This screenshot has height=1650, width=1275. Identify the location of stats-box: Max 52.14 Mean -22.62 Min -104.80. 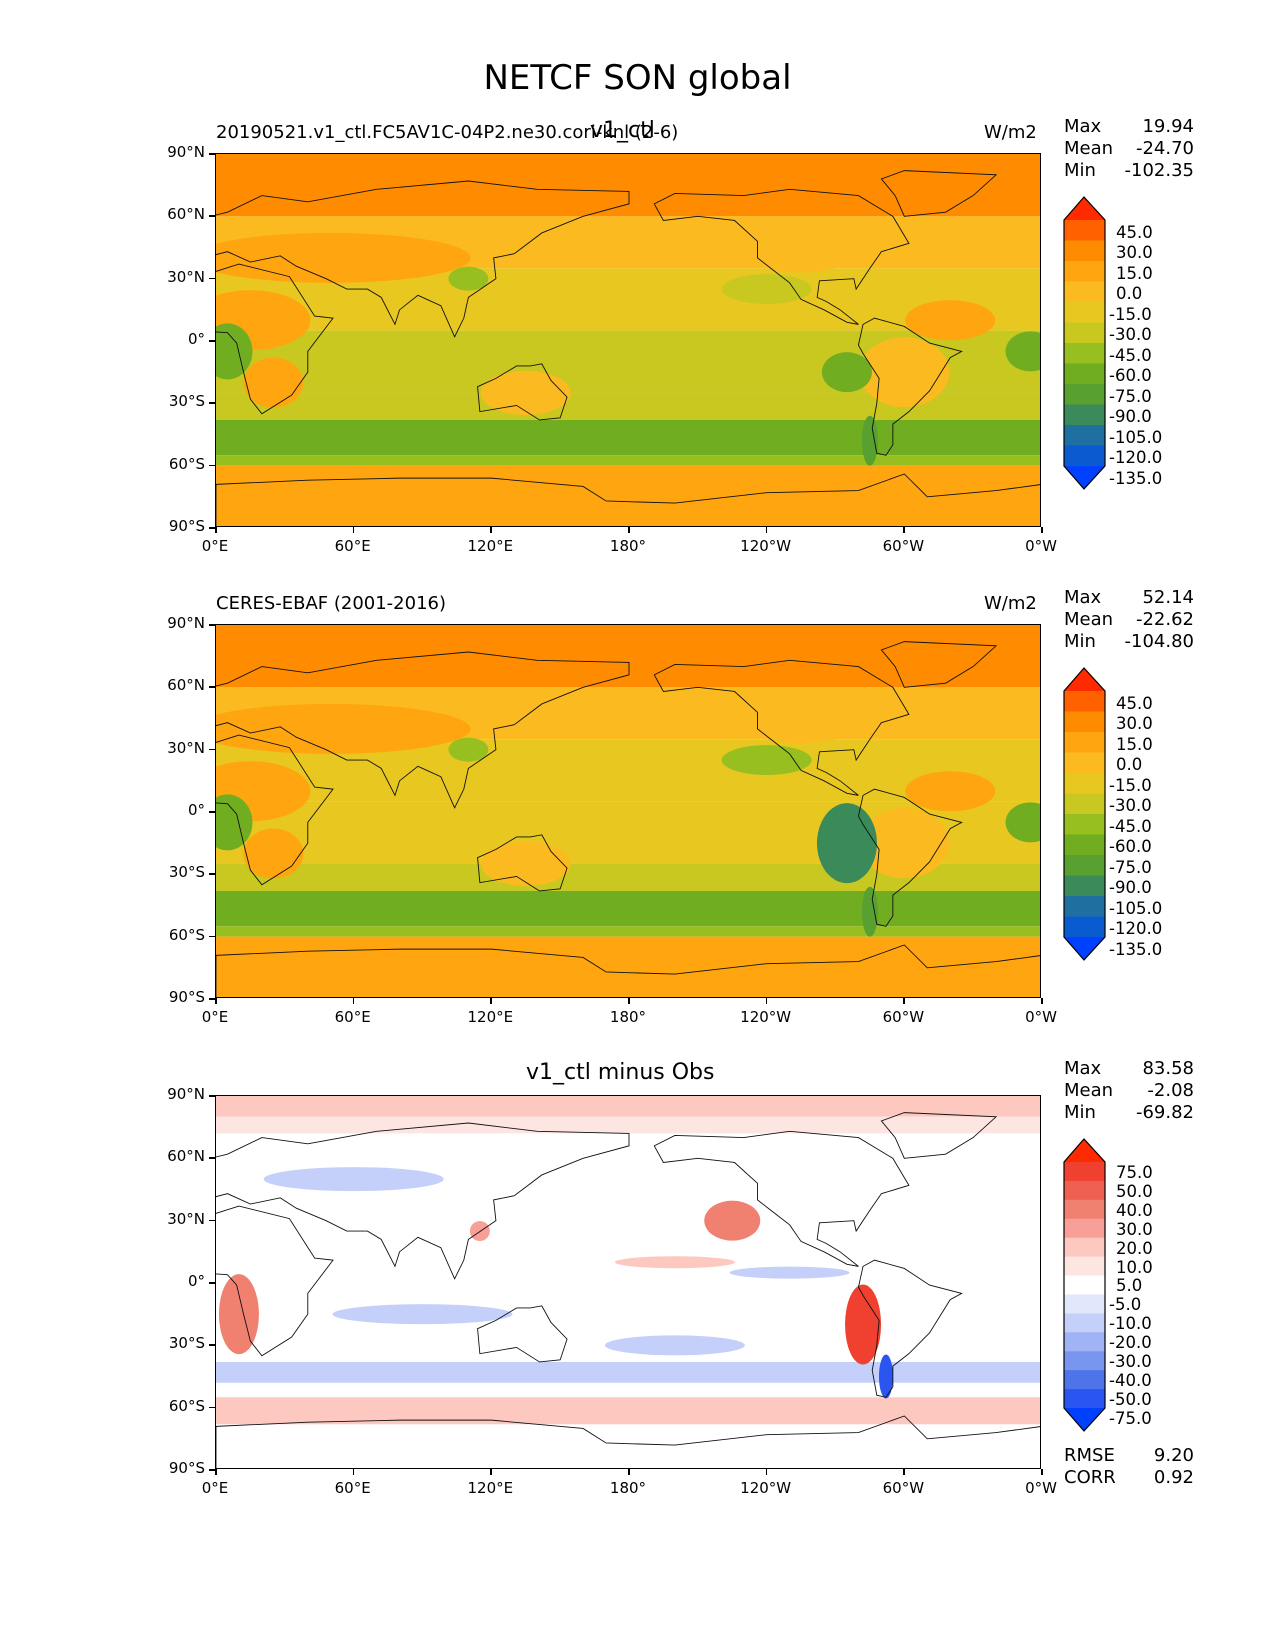
(1129, 620).